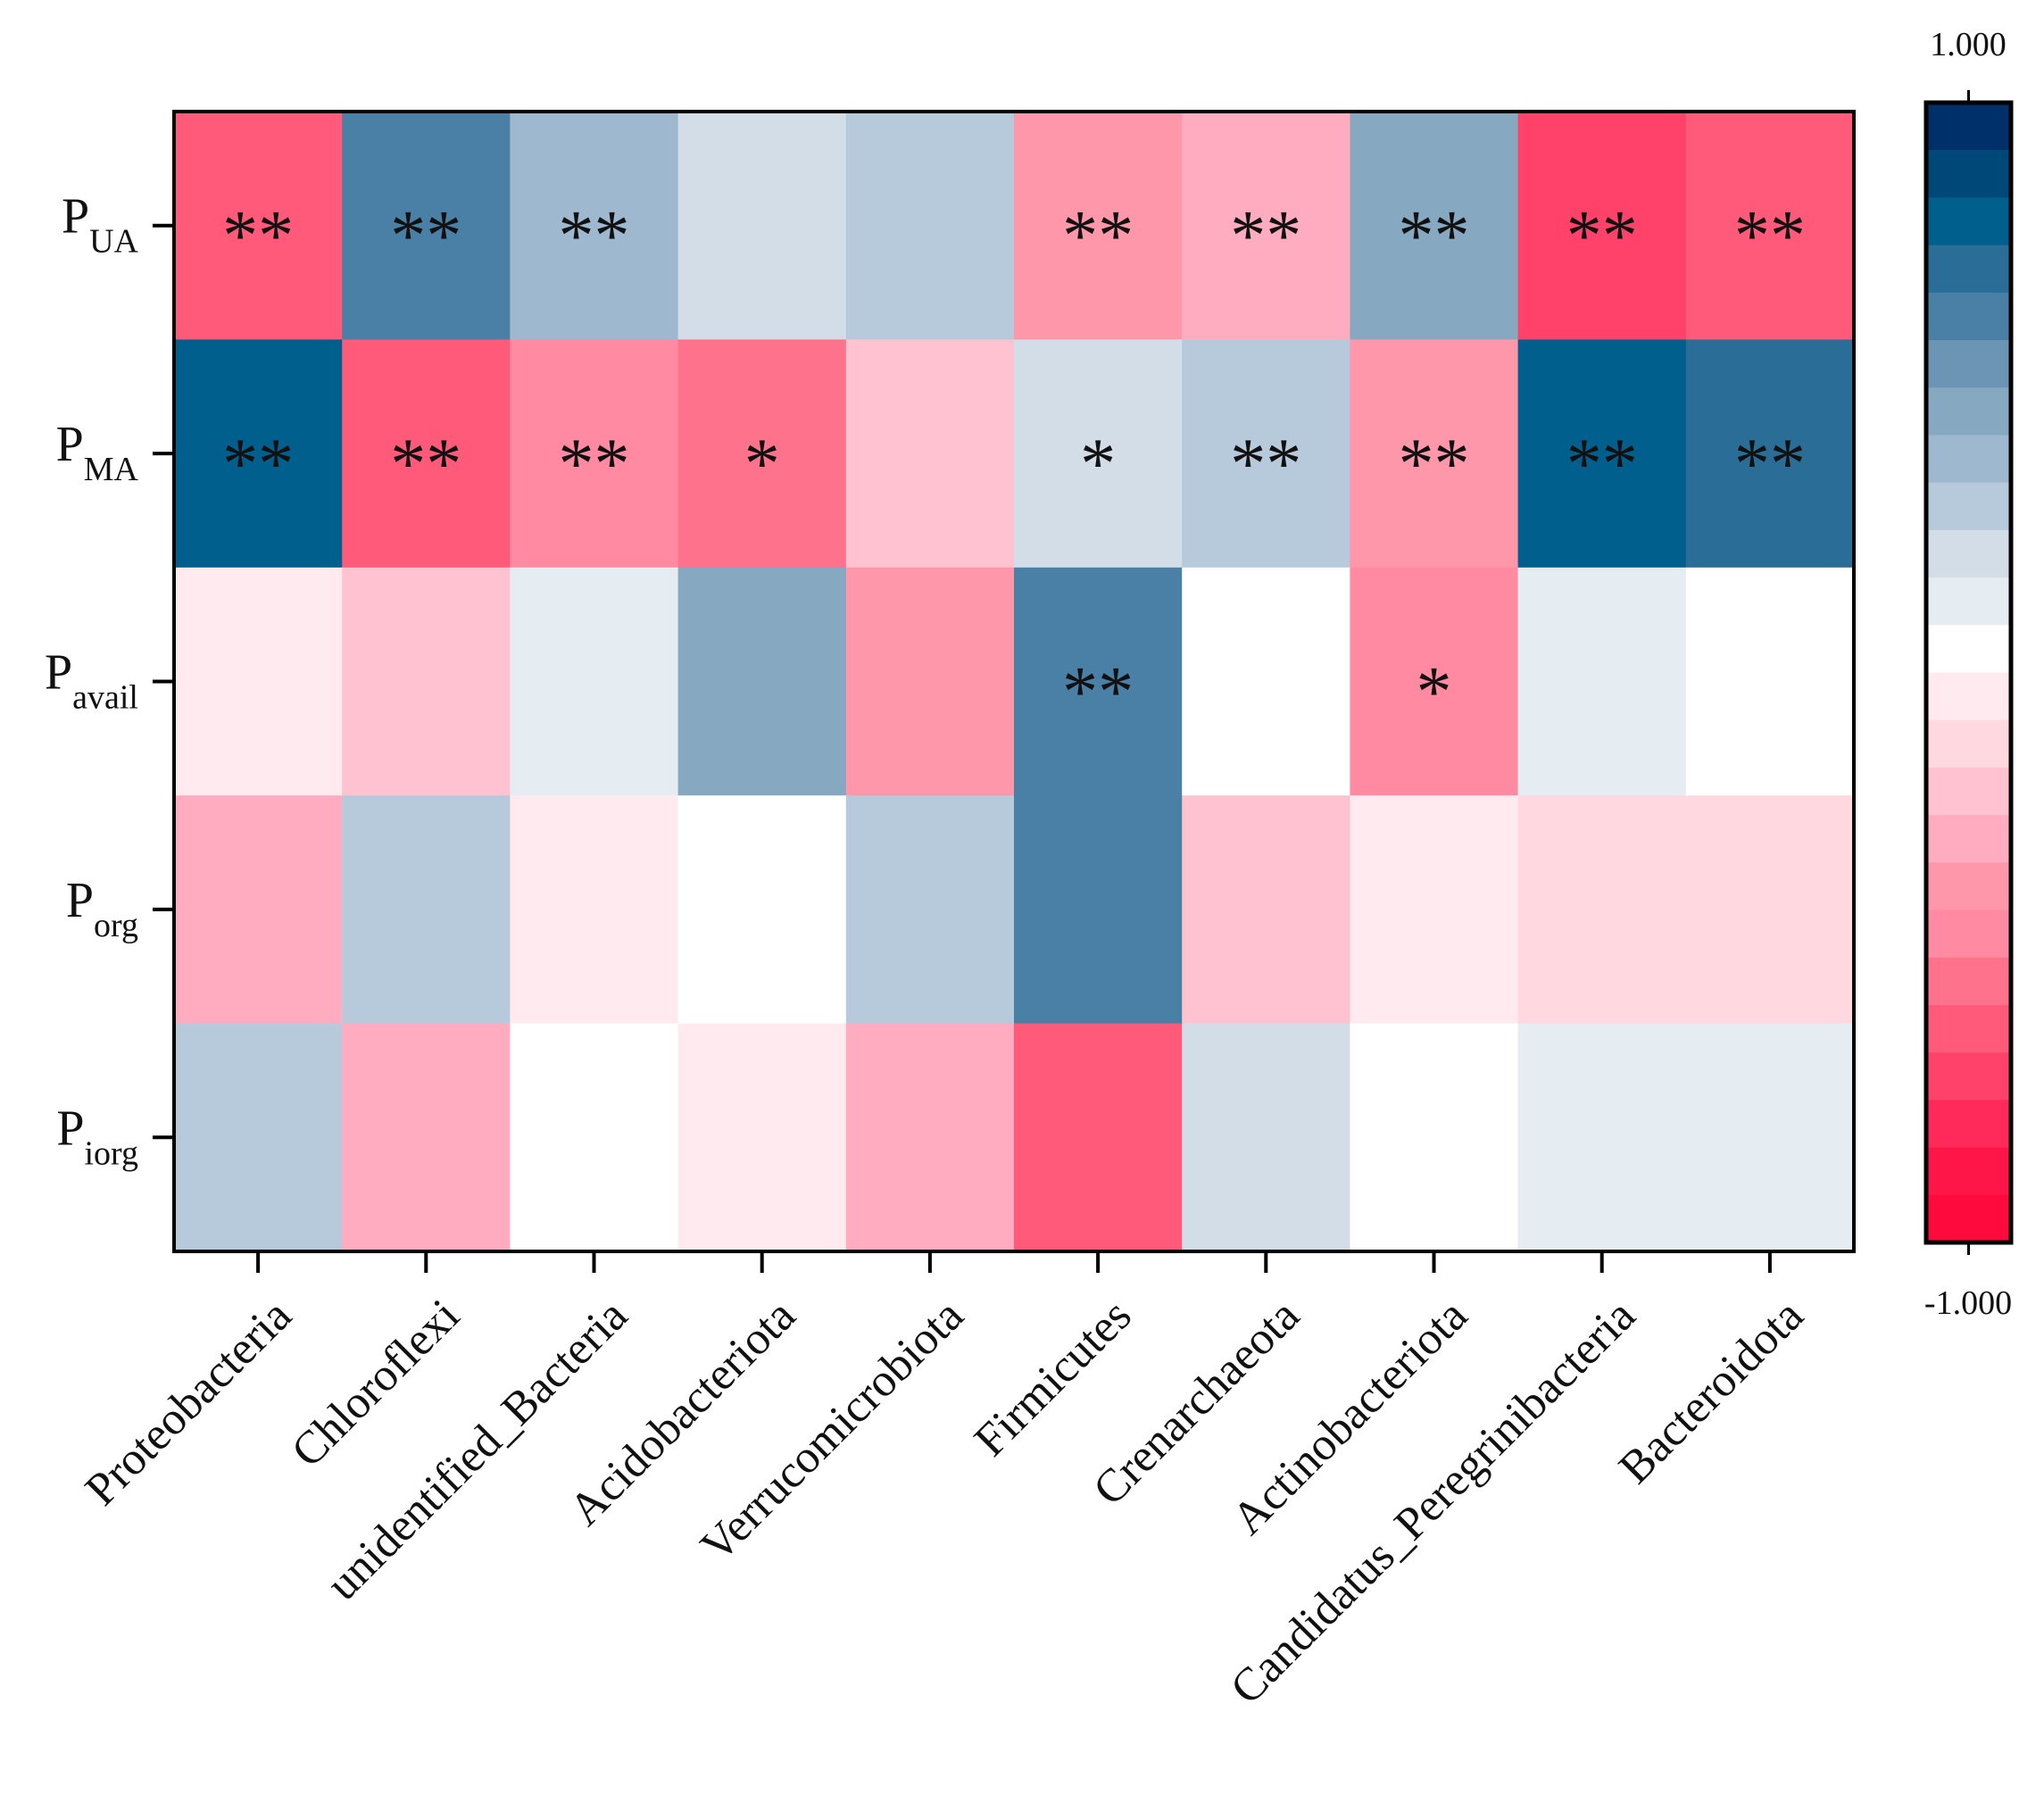 The height and width of the screenshot is (1803, 2044). What do you see at coordinates (97, 452) in the screenshot?
I see `row-label: PMA` at bounding box center [97, 452].